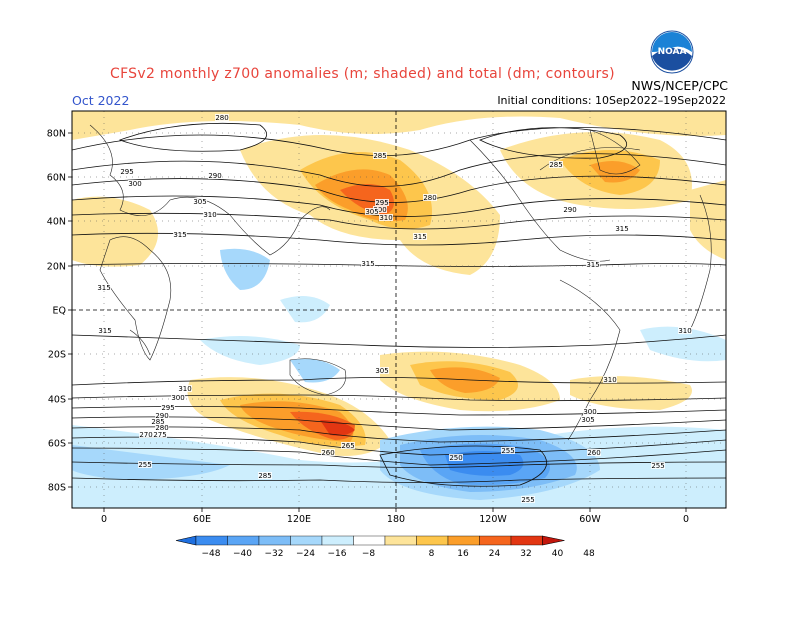  What do you see at coordinates (525, 554) in the screenshot?
I see `colorbar-tick-label: 32` at bounding box center [525, 554].